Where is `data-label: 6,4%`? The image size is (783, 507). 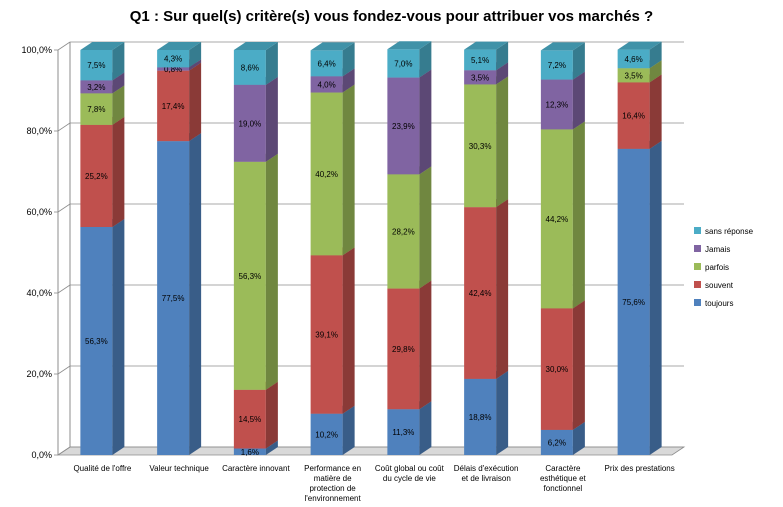 data-label: 6,4% is located at coordinates (327, 63).